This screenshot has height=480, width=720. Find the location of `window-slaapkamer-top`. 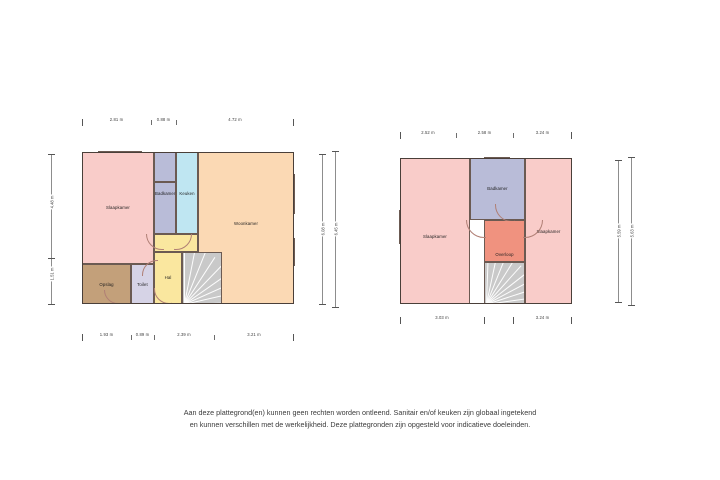

window-slaapkamer-top is located at coordinates (120, 151).